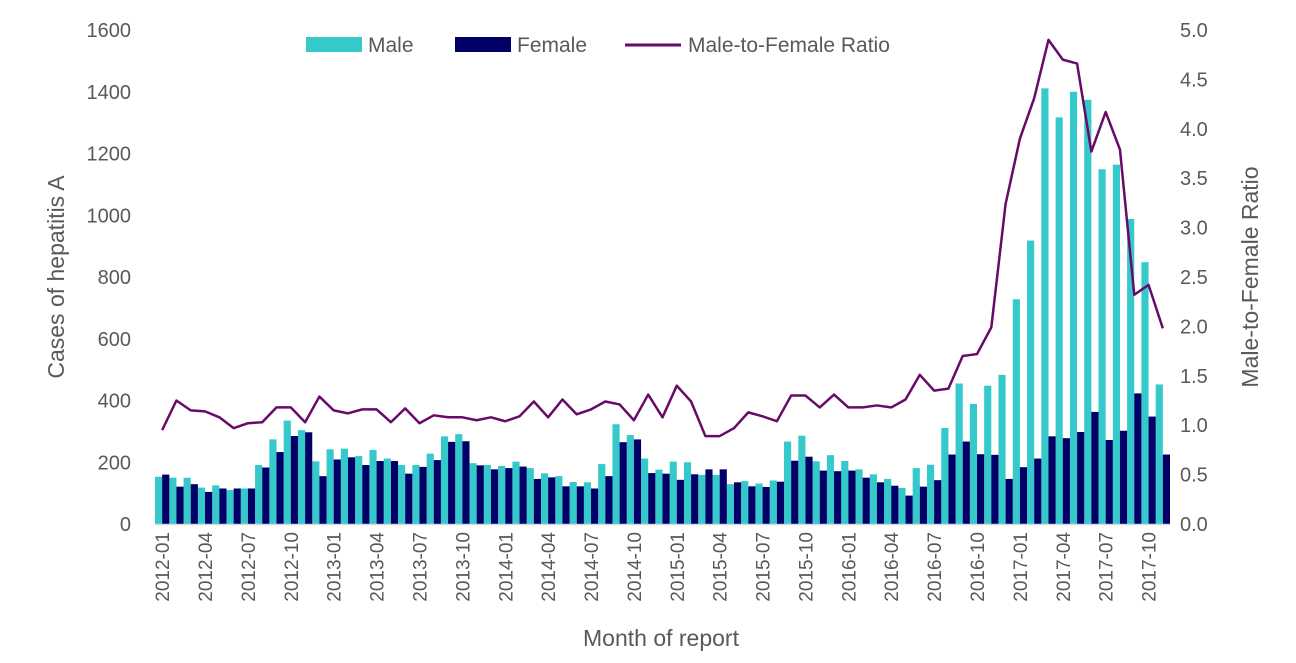  Describe the element at coordinates (721, 567) in the screenshot. I see `x-tick-label: 2015-04` at that location.